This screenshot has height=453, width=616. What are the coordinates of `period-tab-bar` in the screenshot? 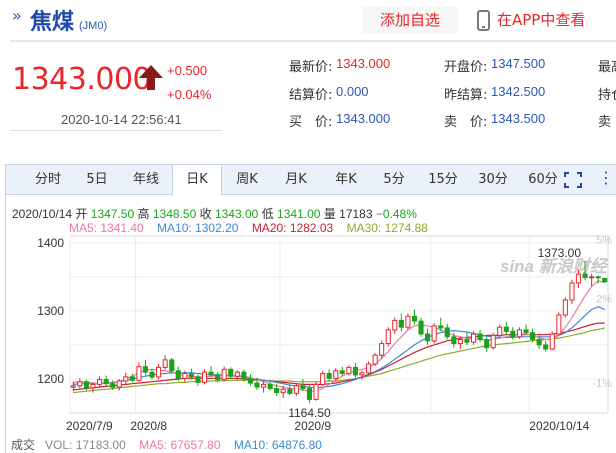 It's located at (311, 180).